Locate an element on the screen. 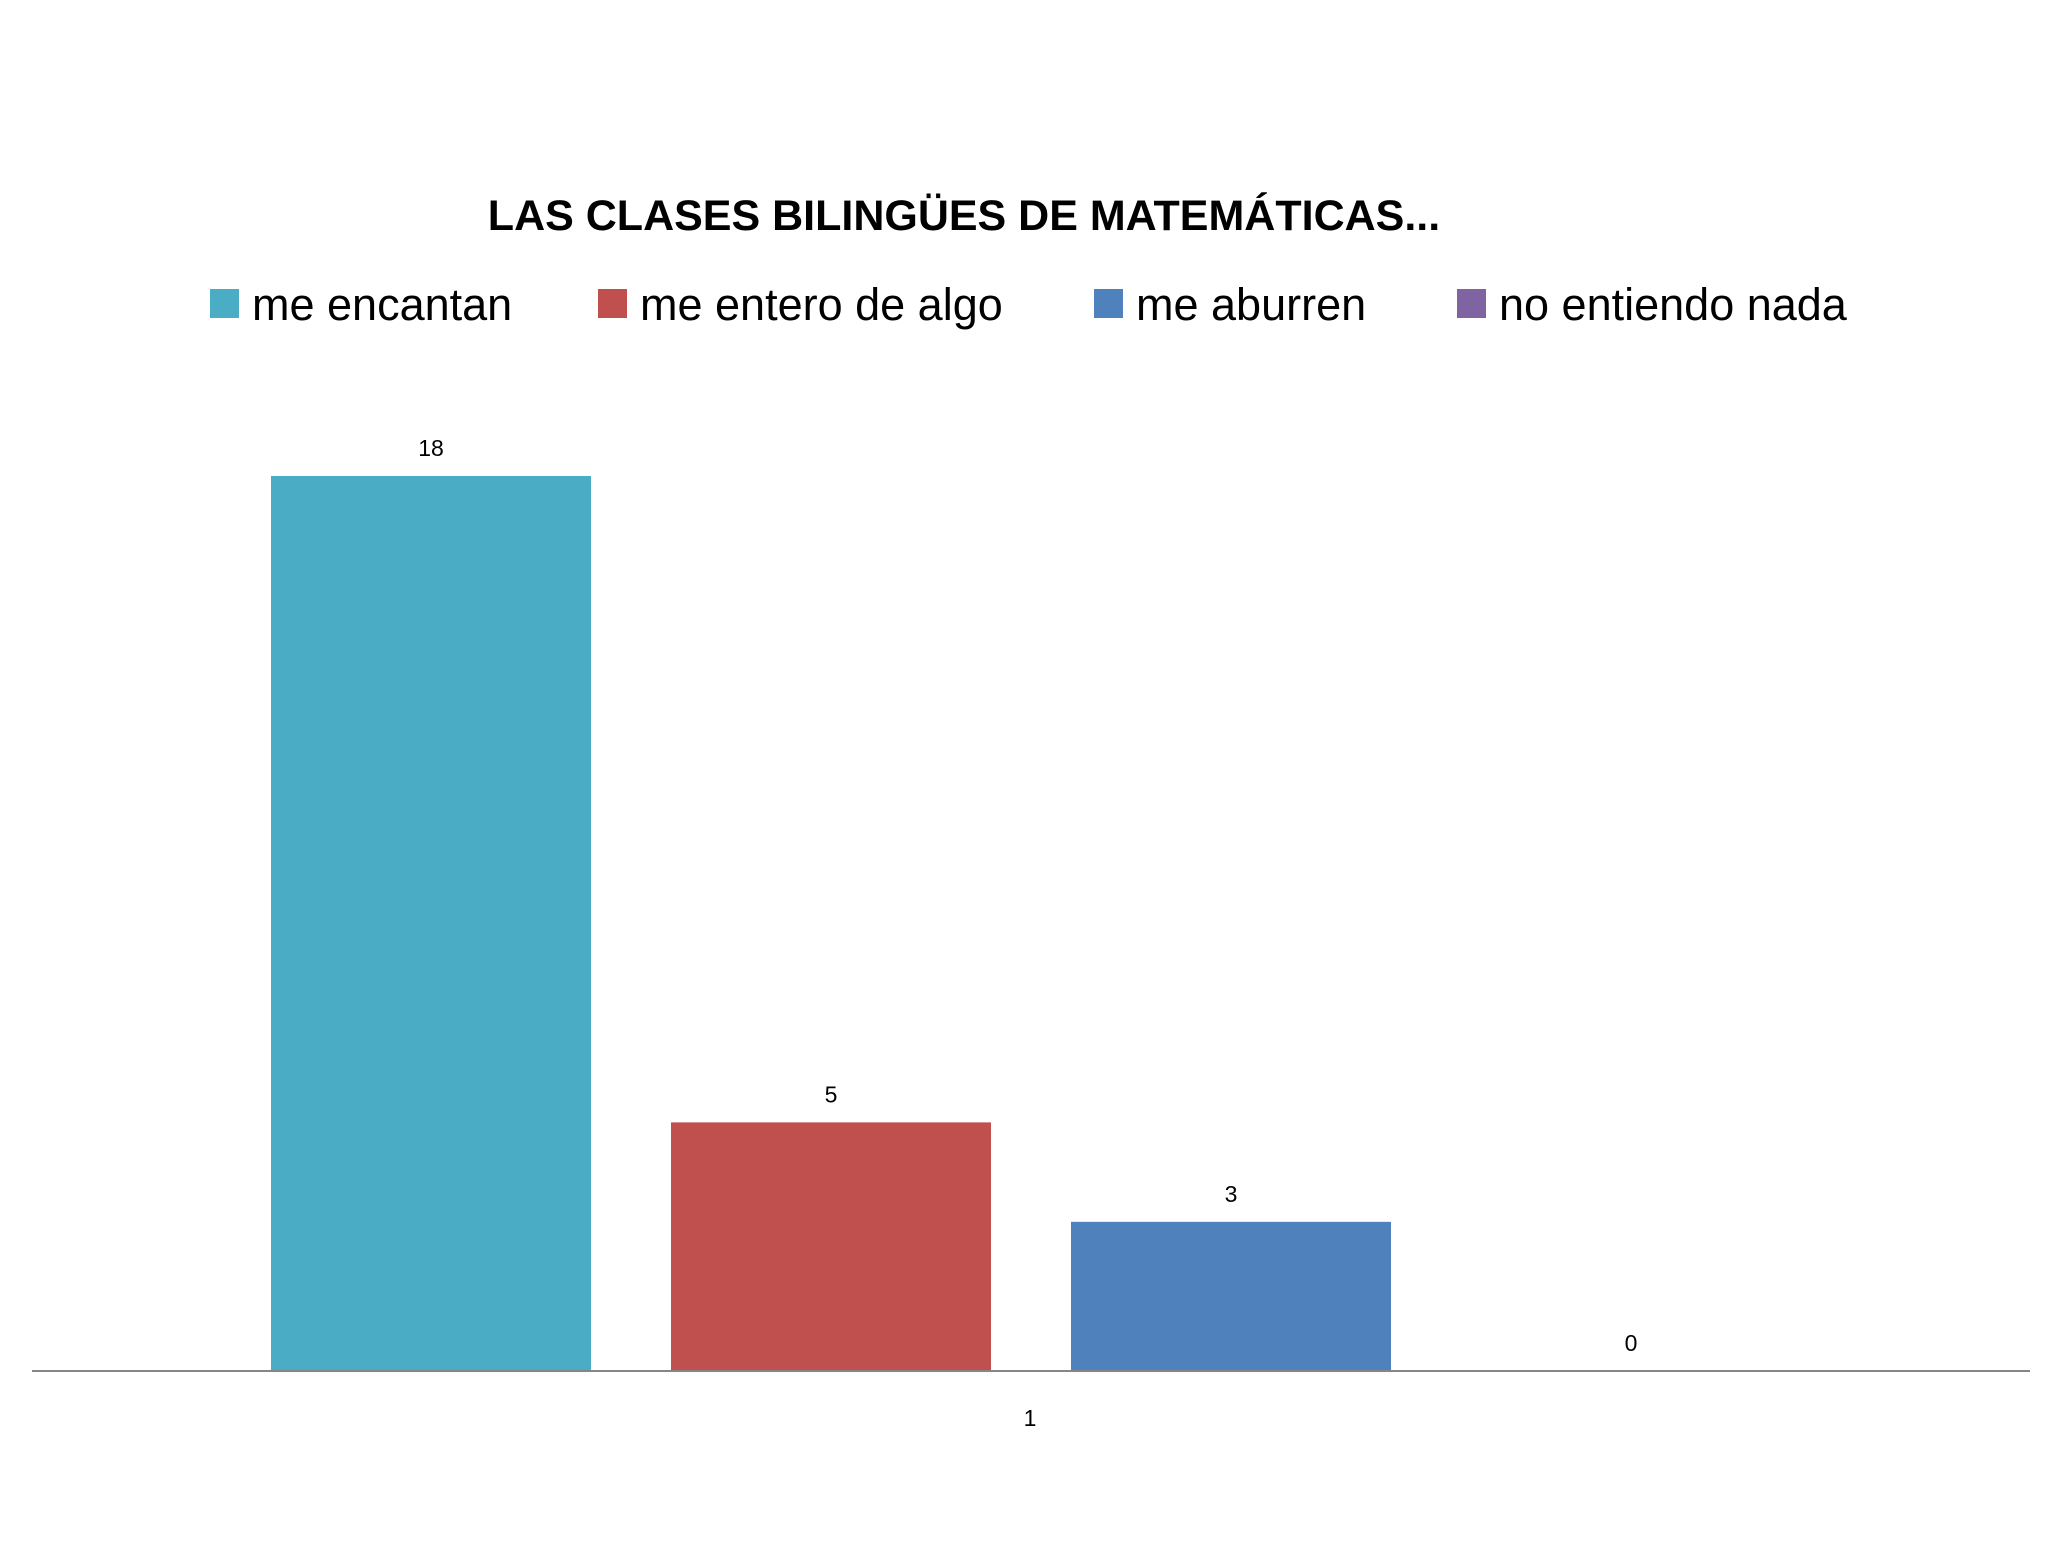 The image size is (2048, 1541). data-label-4: 0 is located at coordinates (1631, 1343).